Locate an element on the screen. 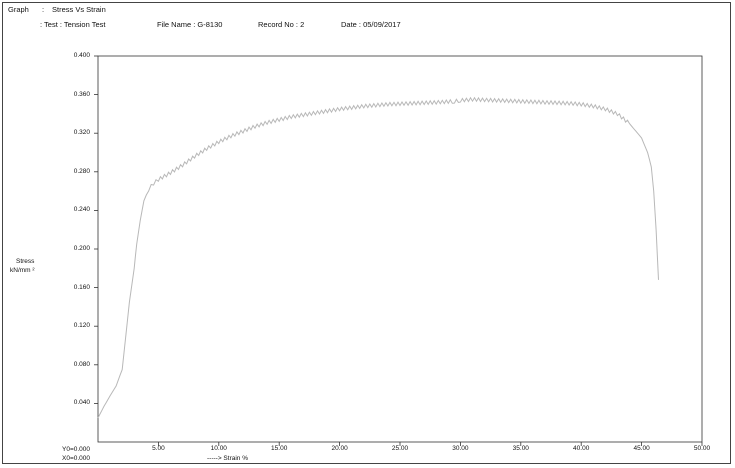 This screenshot has height=468, width=735. y-tick-label: 0.040 is located at coordinates (81, 403).